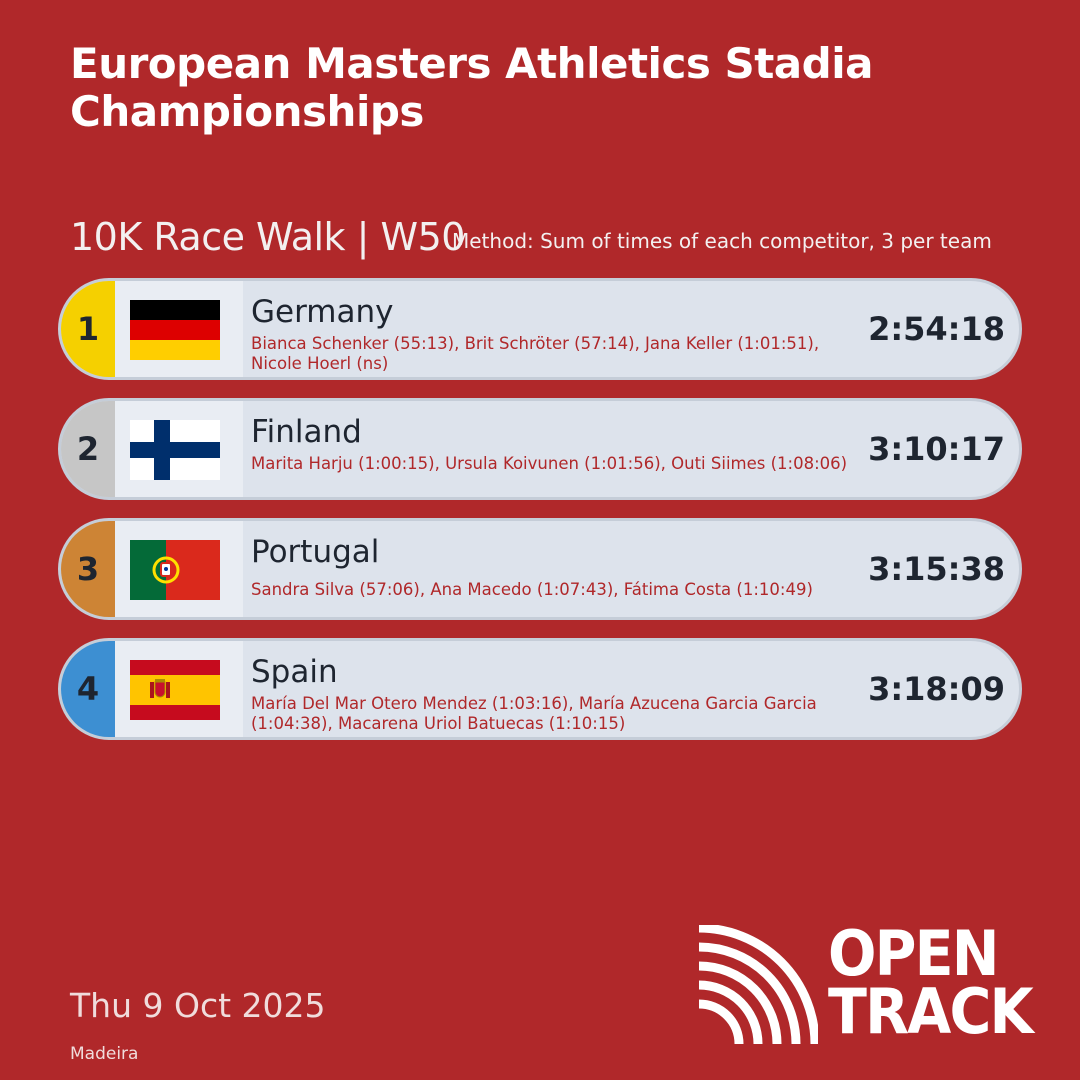  Describe the element at coordinates (315, 552) in the screenshot. I see `country-name: Portugal` at that location.